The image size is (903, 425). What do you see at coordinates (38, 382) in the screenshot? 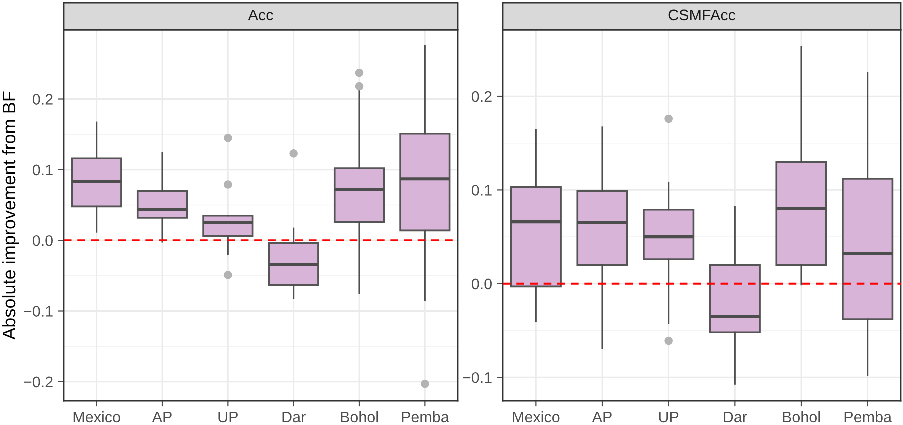
I see `y-tick-label: −0.2` at bounding box center [38, 382].